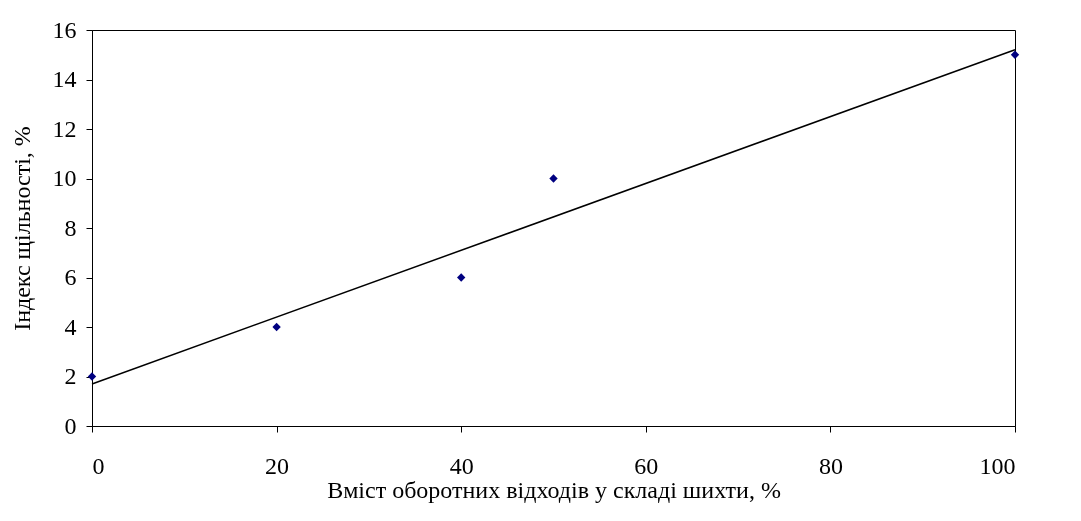 The width and height of the screenshot is (1081, 521). What do you see at coordinates (70, 277) in the screenshot?
I see `y-tick-label: 6` at bounding box center [70, 277].